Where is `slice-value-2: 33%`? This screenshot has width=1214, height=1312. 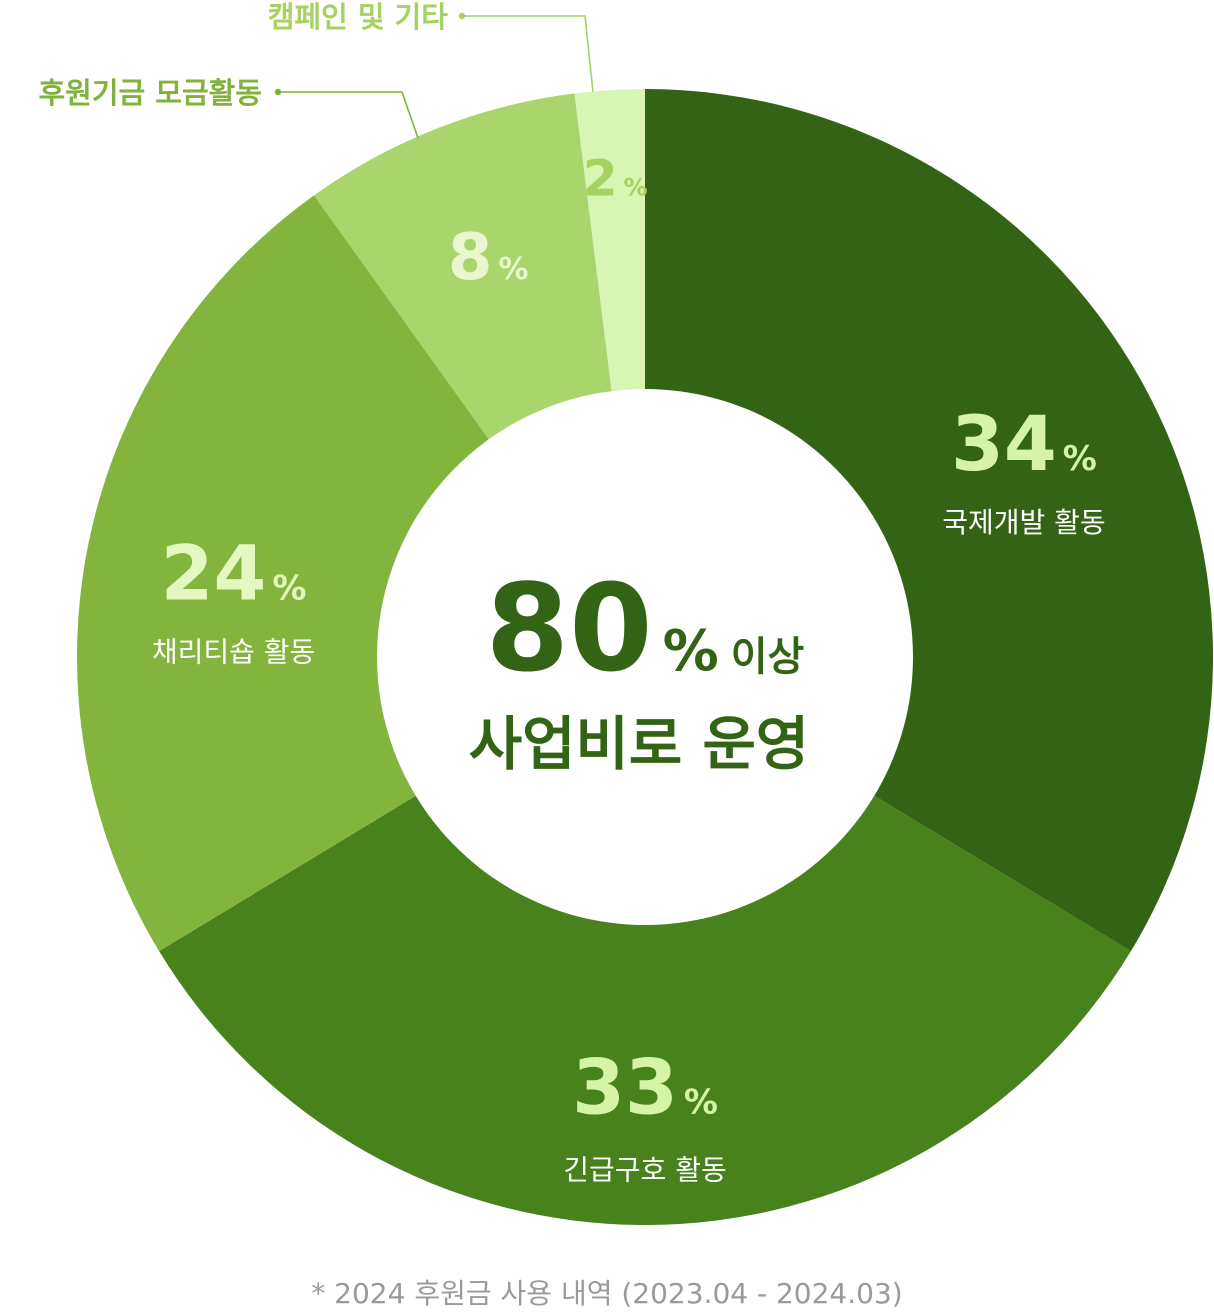
slice-value-2: 33% is located at coordinates (645, 1087).